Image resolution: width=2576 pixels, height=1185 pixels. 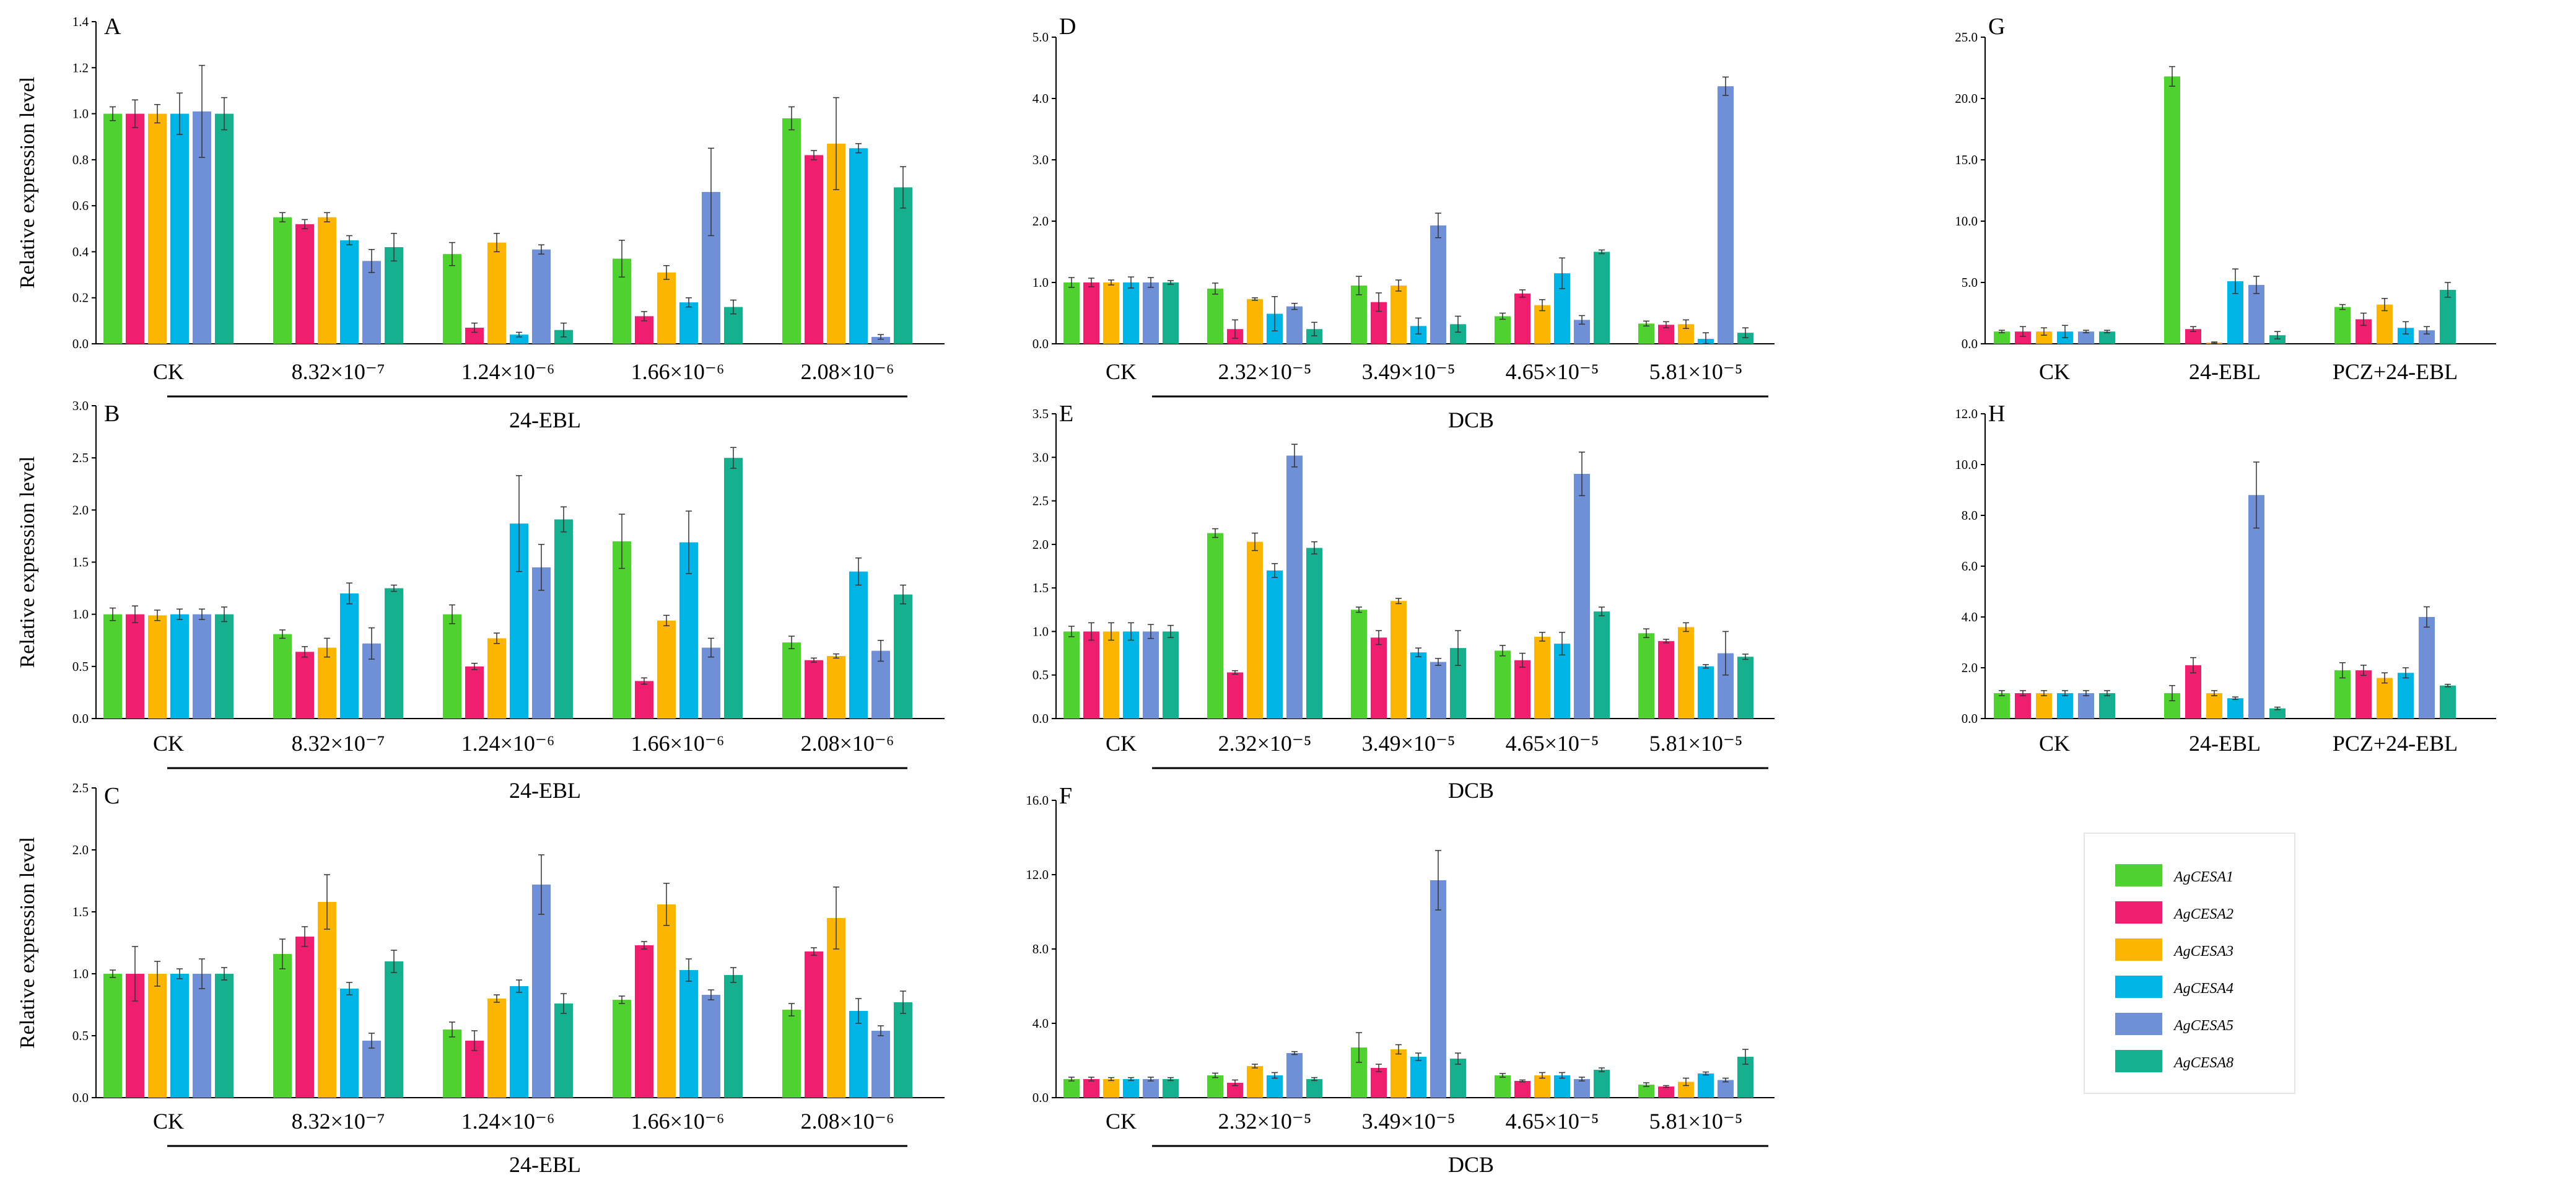 What do you see at coordinates (80, 510) in the screenshot?
I see `y-tick-label: 2.0` at bounding box center [80, 510].